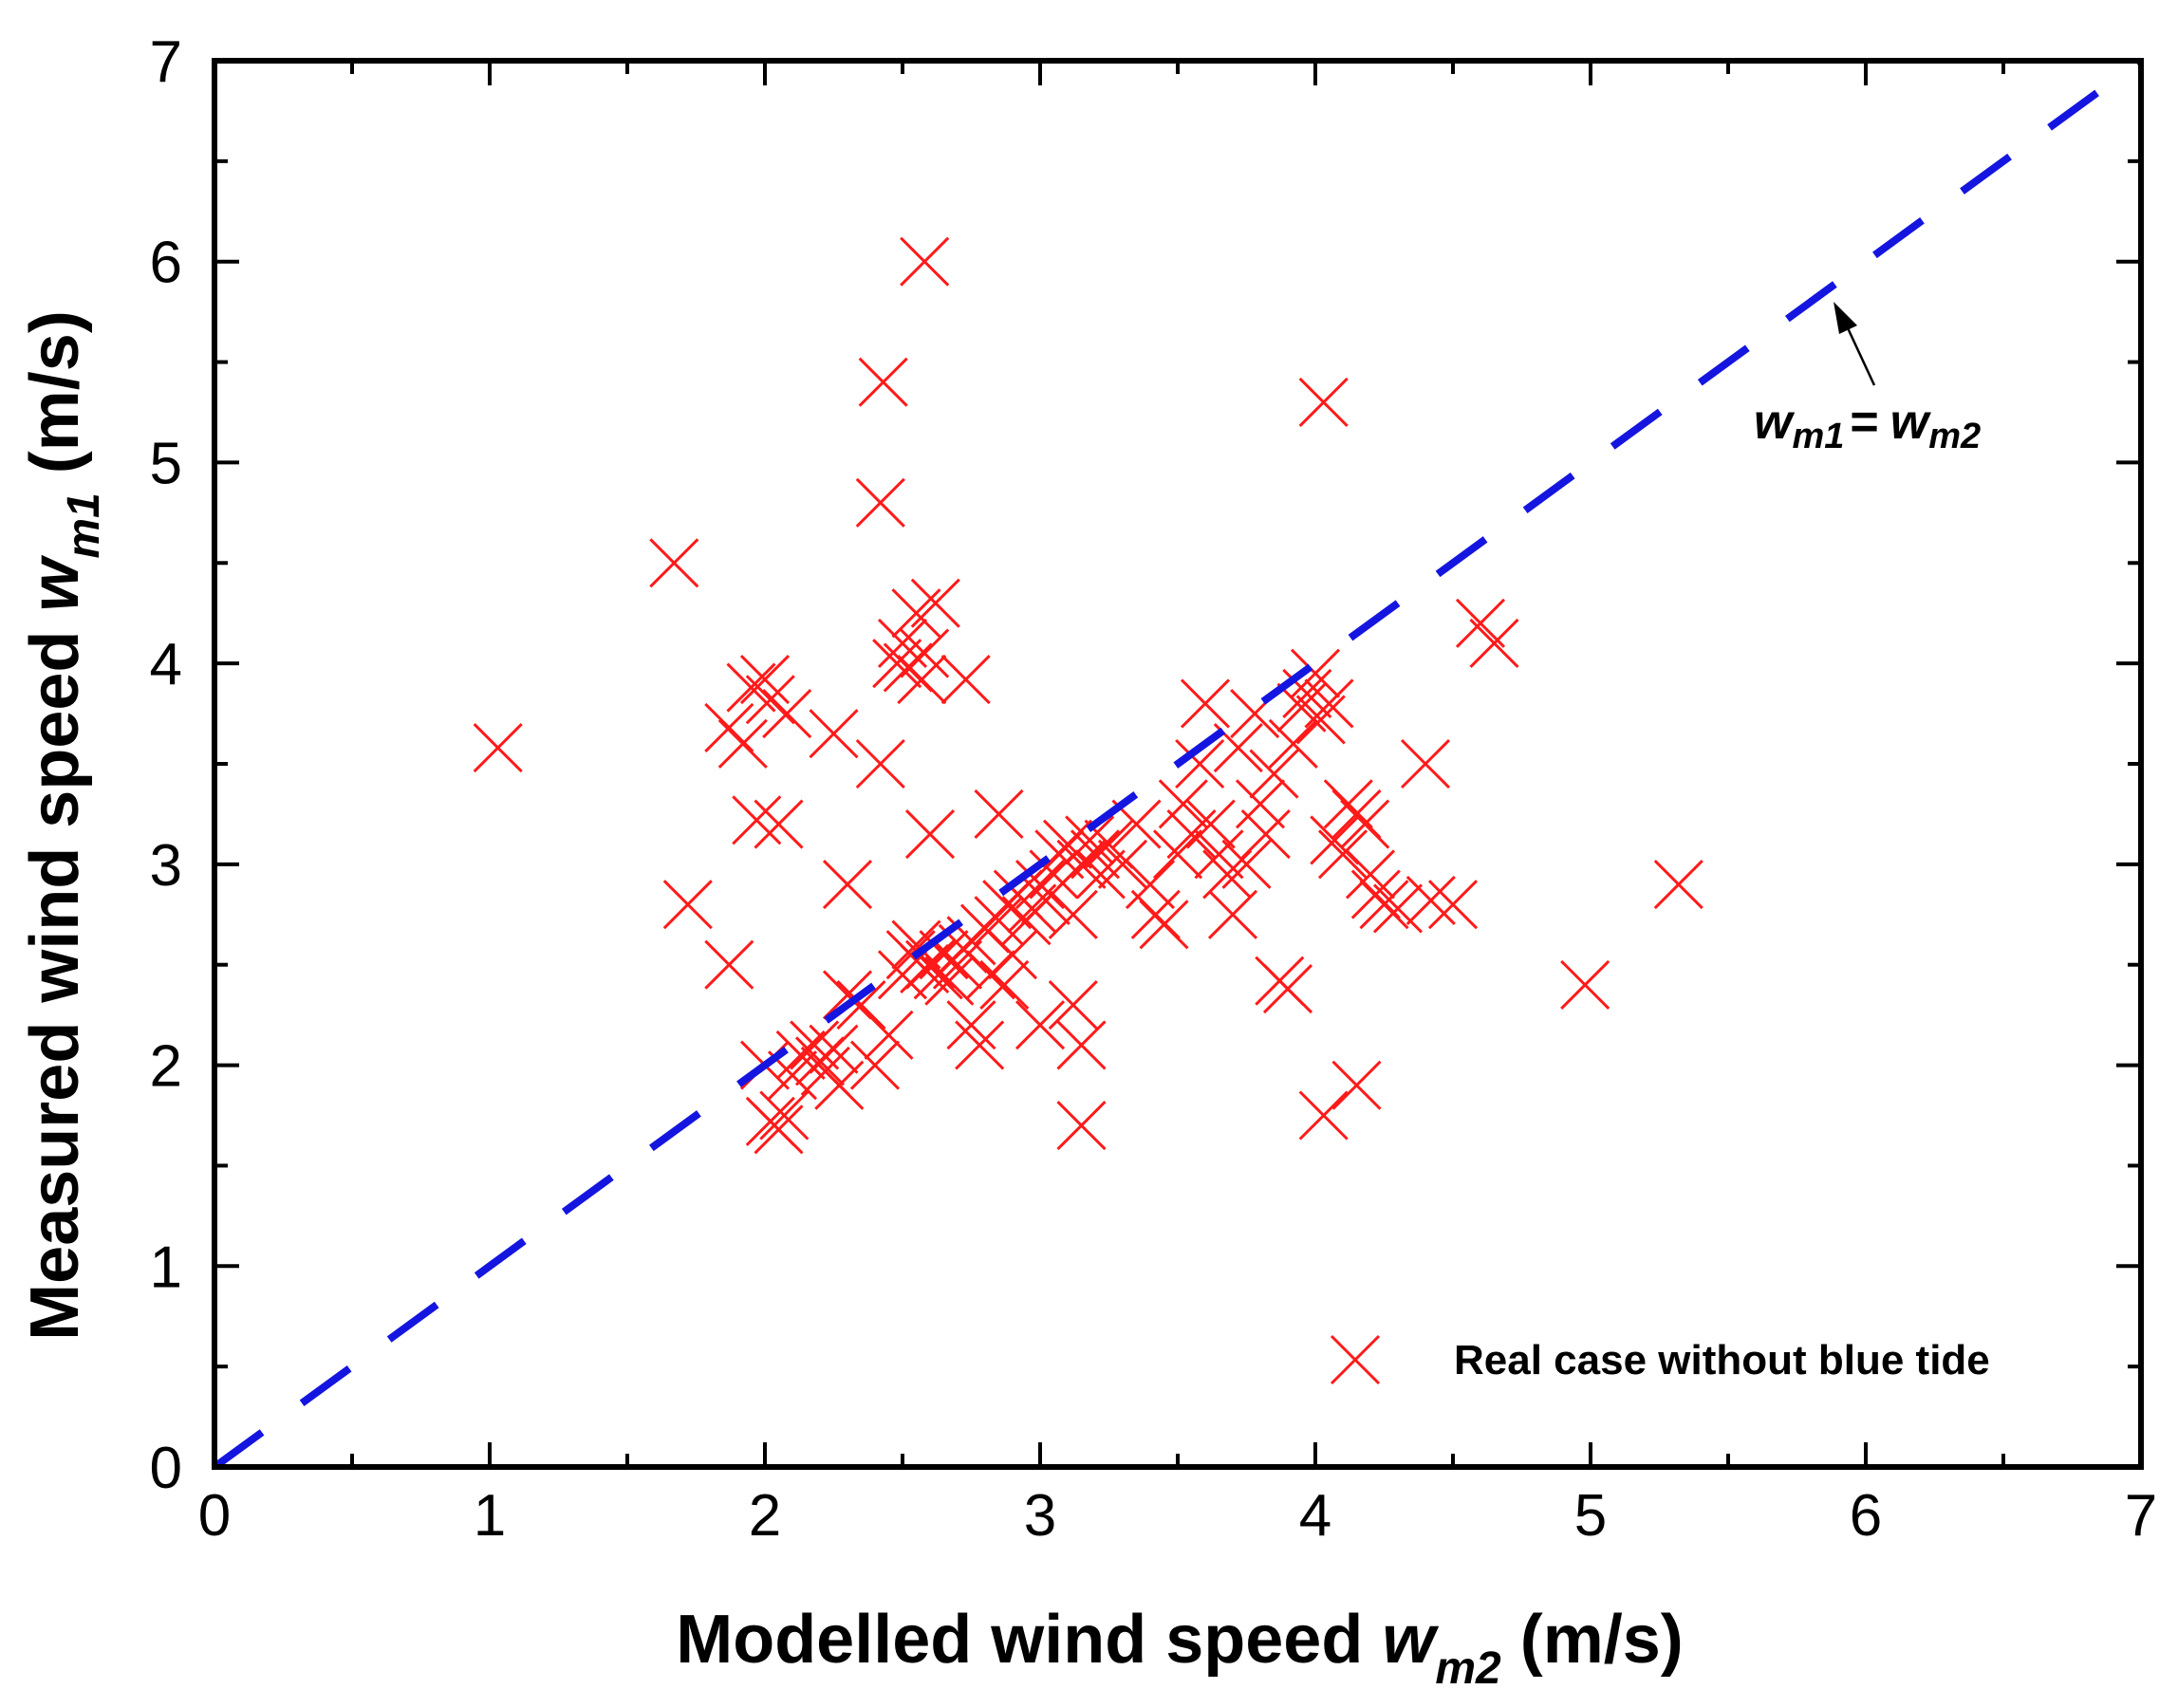 The height and width of the screenshot is (1708, 2178). Describe the element at coordinates (166, 866) in the screenshot. I see `y-tick-label: 3` at that location.